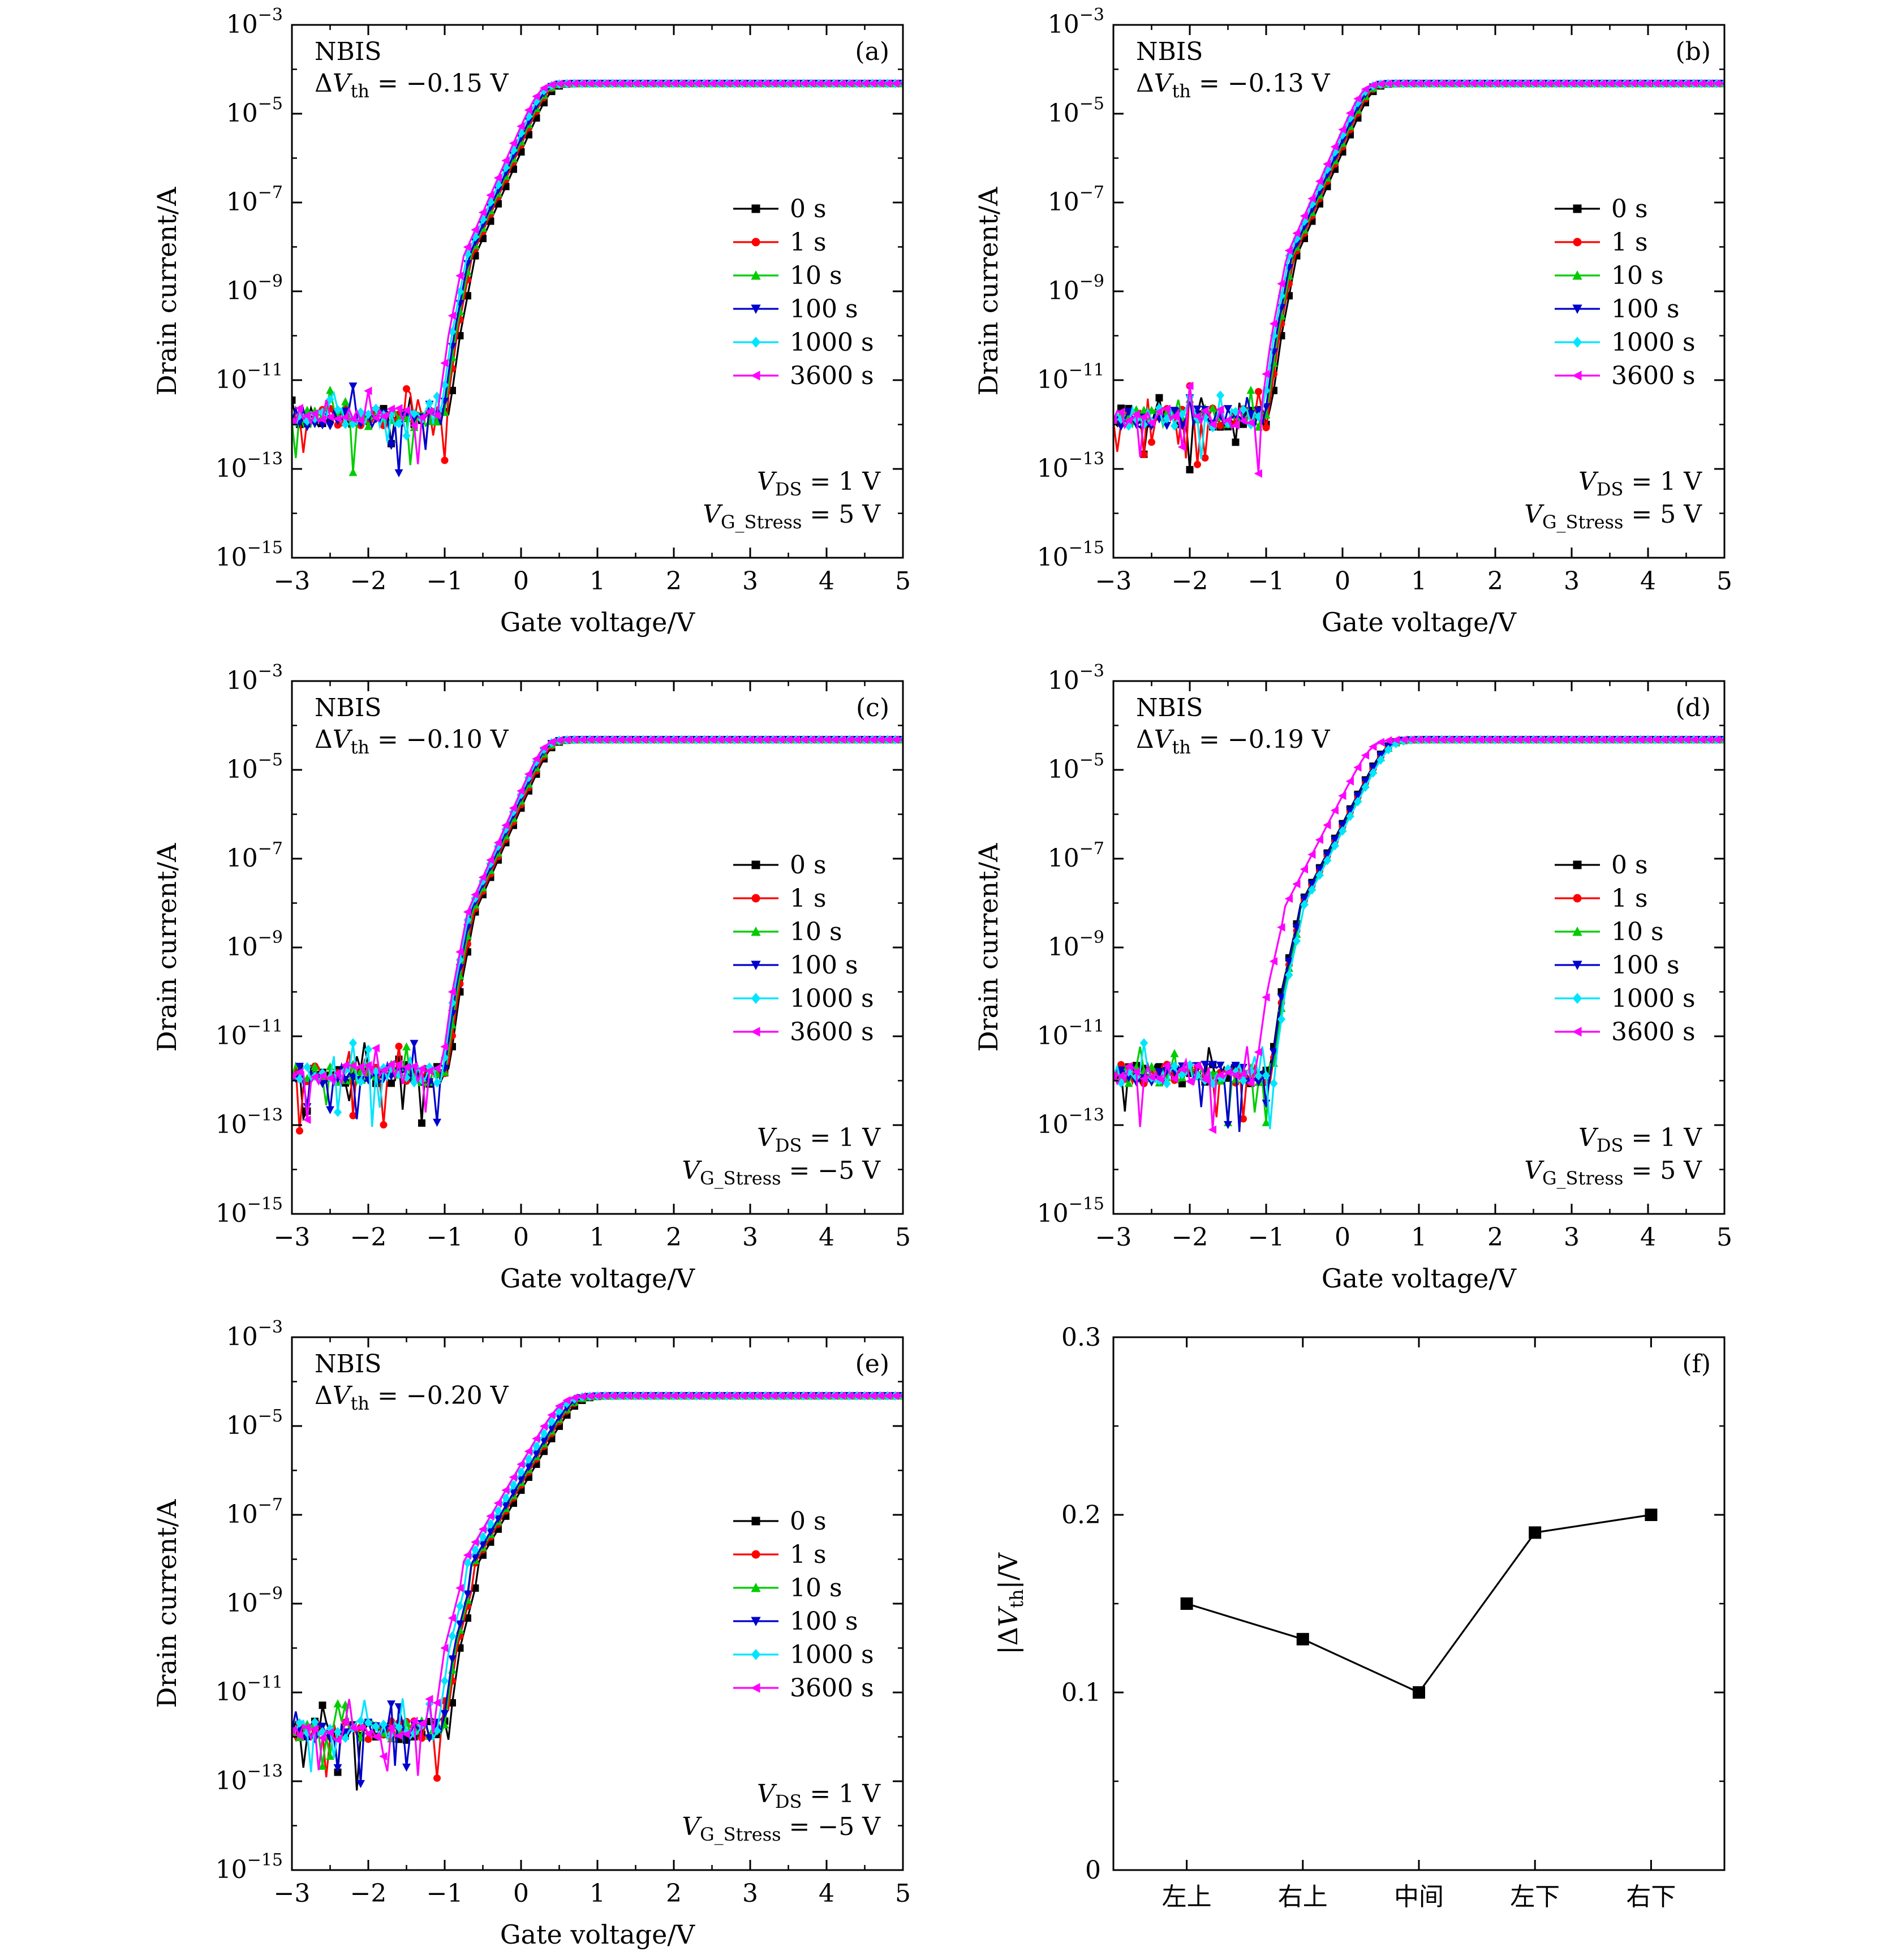 The image size is (1893, 1960). Describe the element at coordinates (782, 1172) in the screenshot. I see `condition-vg-stress: VG_Stress = −5 V` at that location.